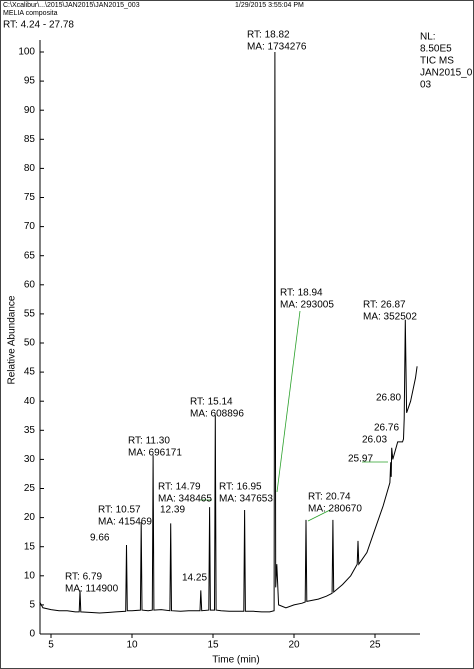  I want to click on info: TIC MS, so click(437, 61).